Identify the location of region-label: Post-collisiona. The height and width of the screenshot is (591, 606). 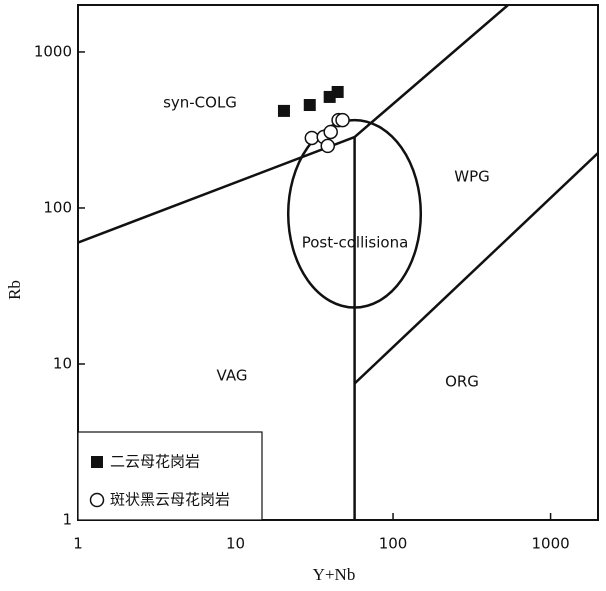
(355, 243).